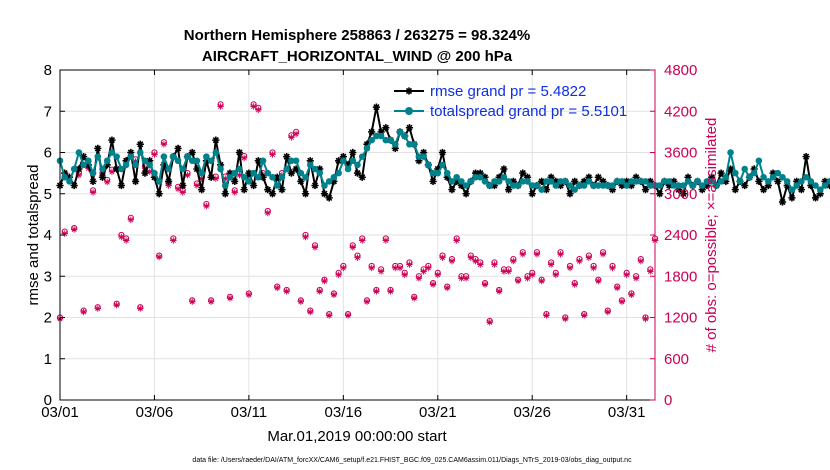  I want to click on x-tick-label: 03/31, so click(627, 412).